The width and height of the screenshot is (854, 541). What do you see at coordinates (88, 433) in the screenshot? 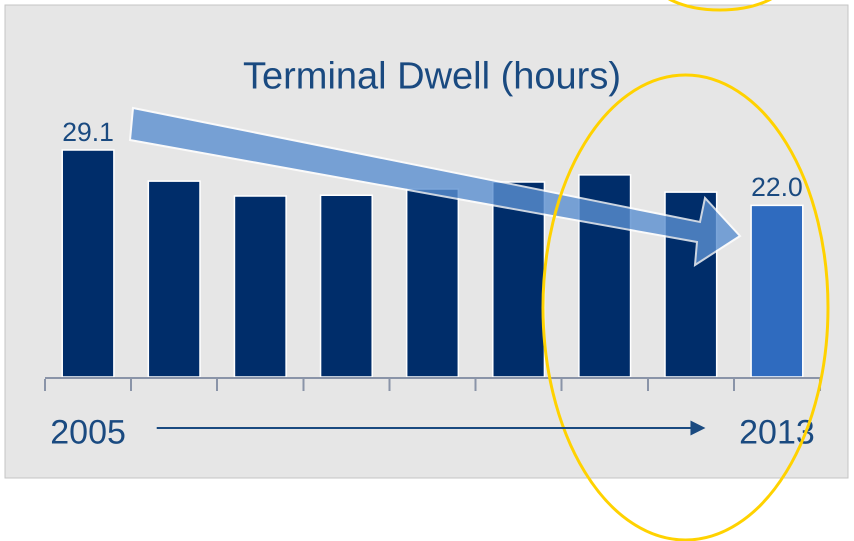
I see `x-tick-label: 2005` at bounding box center [88, 433].